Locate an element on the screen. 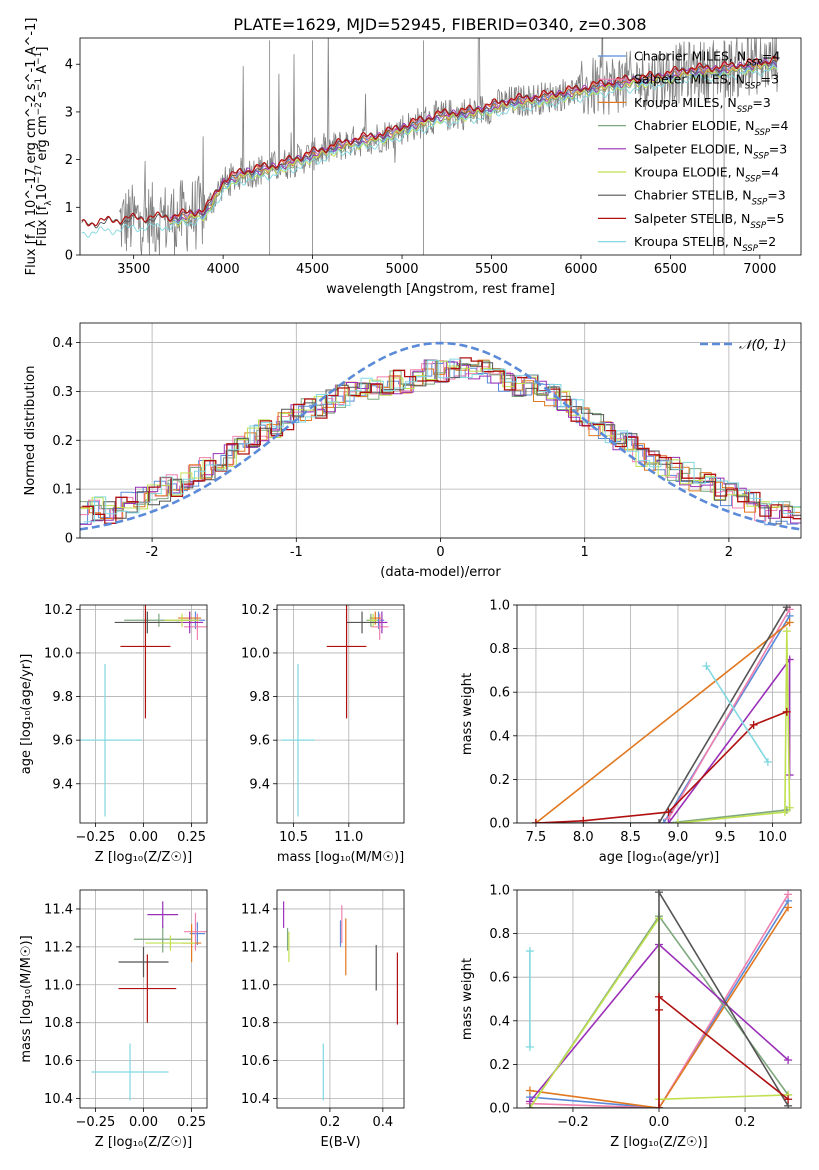  errorbar-point-salpeter-miles is located at coordinates (195, 931).